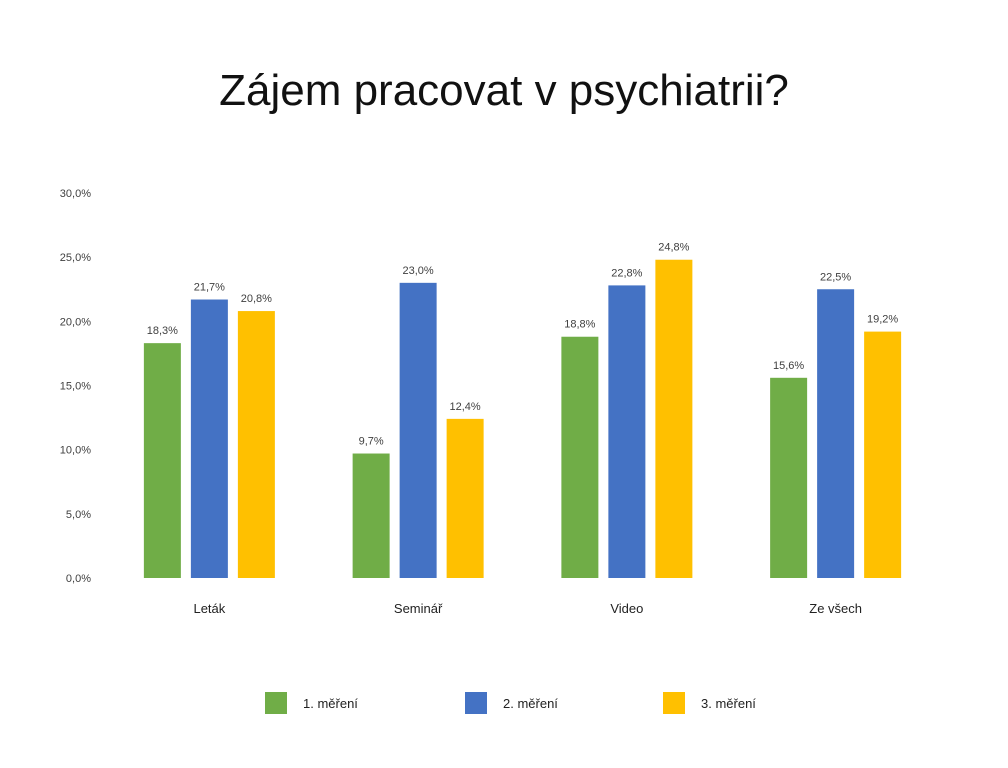  I want to click on category-label: Seminář, so click(418, 608).